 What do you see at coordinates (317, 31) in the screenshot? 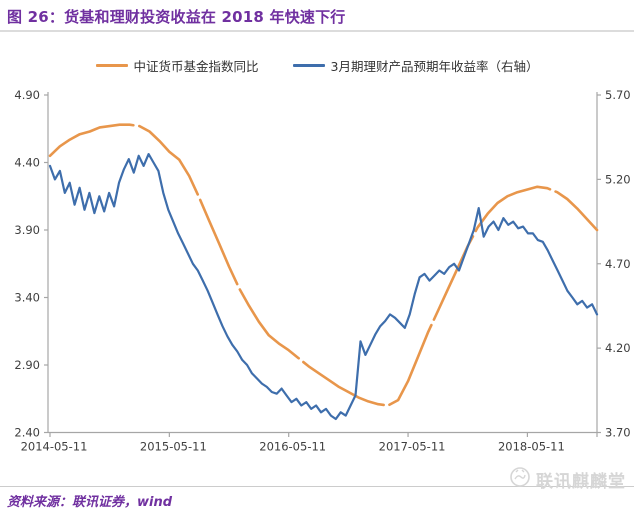
I see `title-divider` at bounding box center [317, 31].